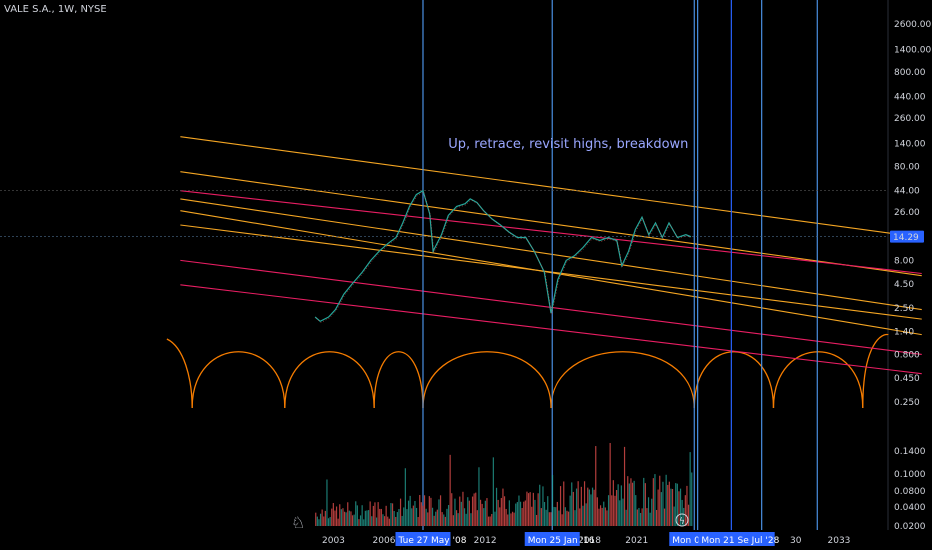 Image resolution: width=932 pixels, height=550 pixels. Describe the element at coordinates (910, 73) in the screenshot. I see `y-tick-label: 800.00` at that location.